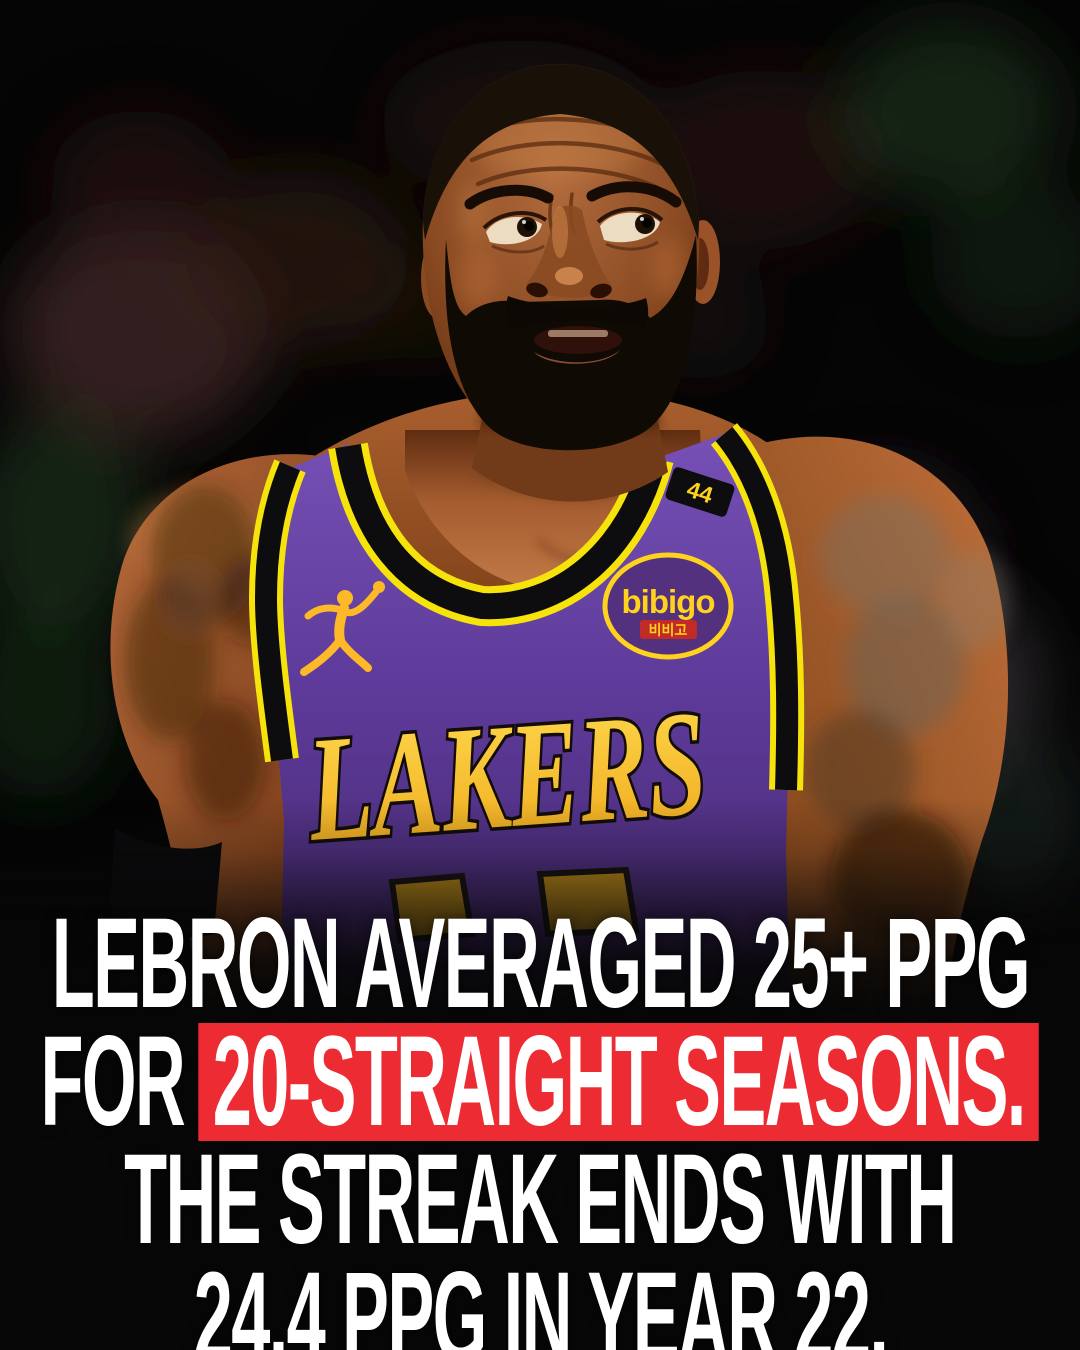 This screenshot has height=1350, width=1080. Describe the element at coordinates (561, 152) in the screenshot. I see `hair` at that location.